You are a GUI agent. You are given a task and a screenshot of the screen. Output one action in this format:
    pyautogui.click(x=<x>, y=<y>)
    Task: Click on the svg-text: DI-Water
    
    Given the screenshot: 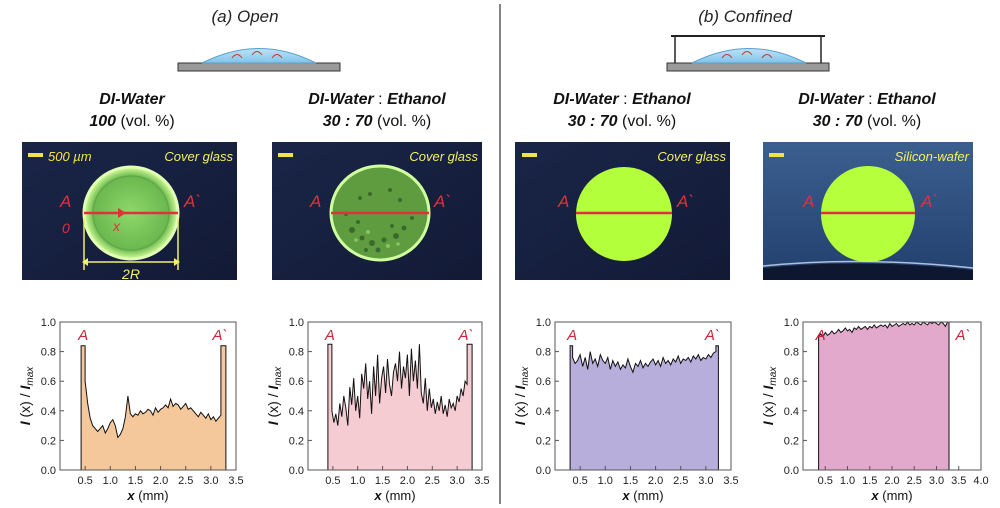 What is the action you would take?
    pyautogui.click(x=132, y=99)
    